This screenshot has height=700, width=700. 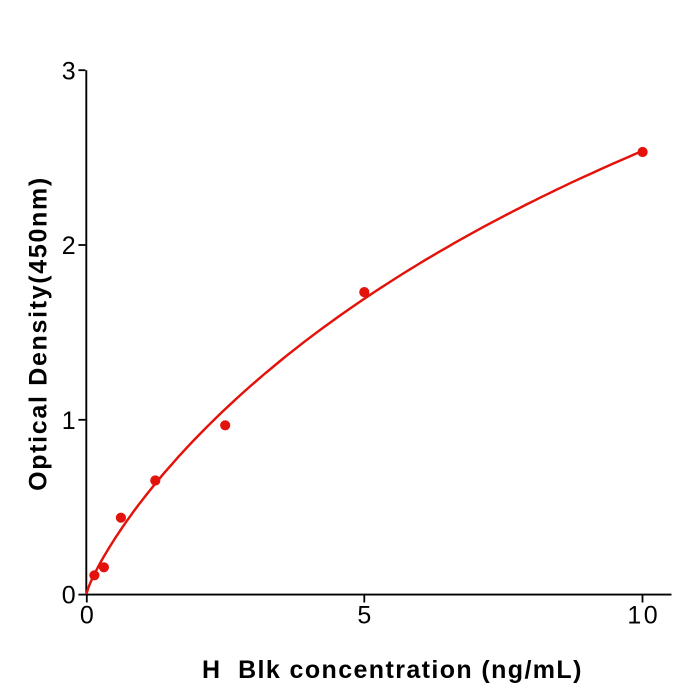 What do you see at coordinates (39, 333) in the screenshot?
I see `svg-text: Optical Density(450nm)` at bounding box center [39, 333].